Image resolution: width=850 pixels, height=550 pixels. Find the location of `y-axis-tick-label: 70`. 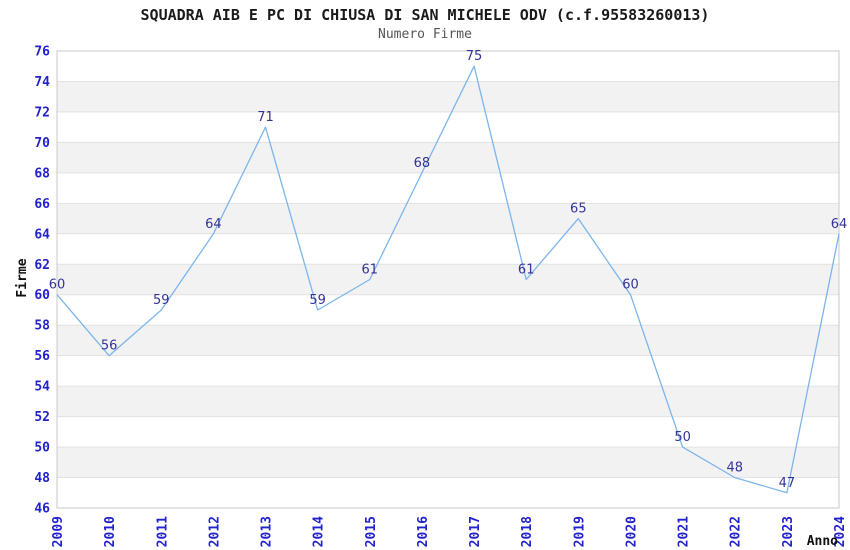

y-axis-tick-label: 70 is located at coordinates (42, 143).